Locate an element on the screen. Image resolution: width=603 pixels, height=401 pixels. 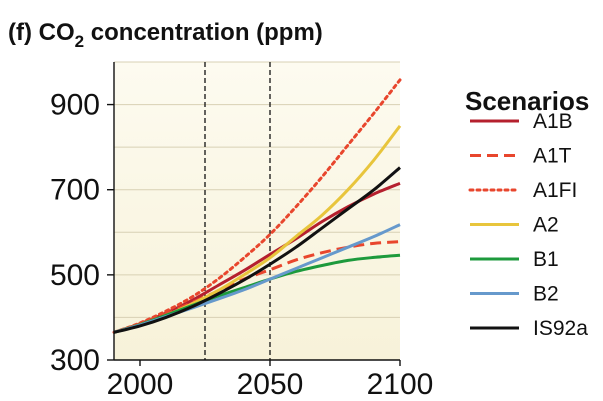
chart-title: (f) CO2 concentration (ppm) is located at coordinates (165, 35).